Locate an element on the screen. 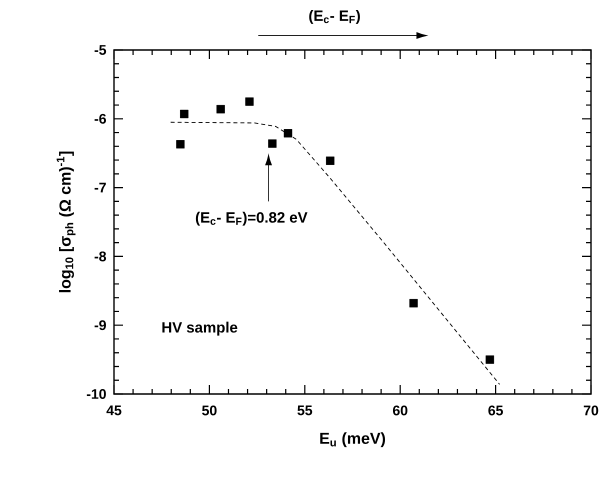  annotation: HV sample is located at coordinates (200, 329).